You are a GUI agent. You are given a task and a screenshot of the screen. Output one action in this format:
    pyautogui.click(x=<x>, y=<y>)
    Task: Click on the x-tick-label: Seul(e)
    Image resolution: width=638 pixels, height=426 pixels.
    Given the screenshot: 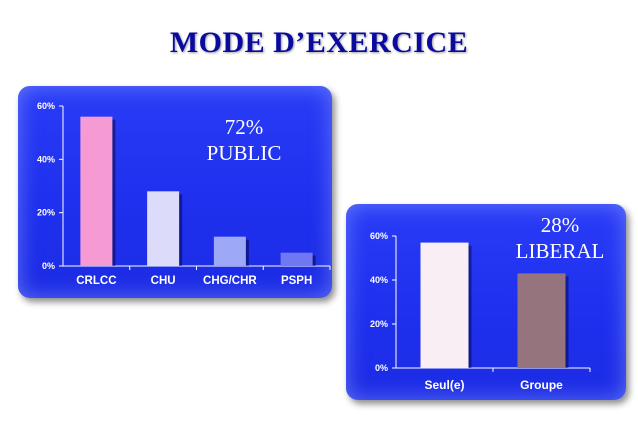 What is the action you would take?
    pyautogui.click(x=444, y=385)
    